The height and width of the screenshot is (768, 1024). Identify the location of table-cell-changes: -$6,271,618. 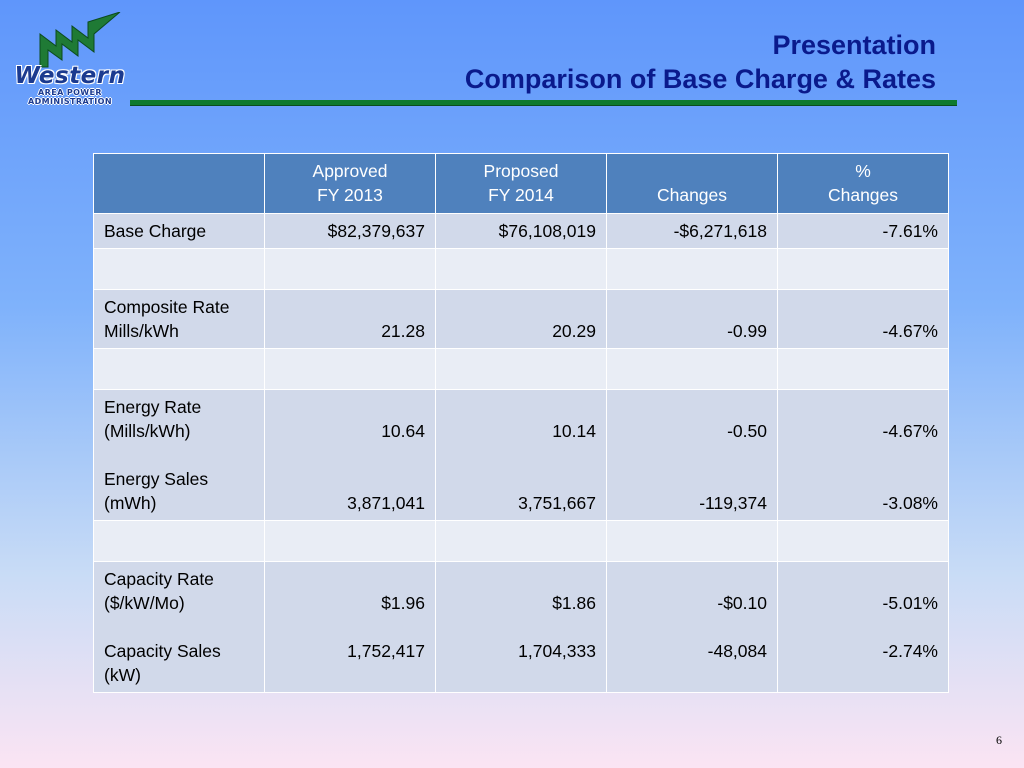
(692, 231).